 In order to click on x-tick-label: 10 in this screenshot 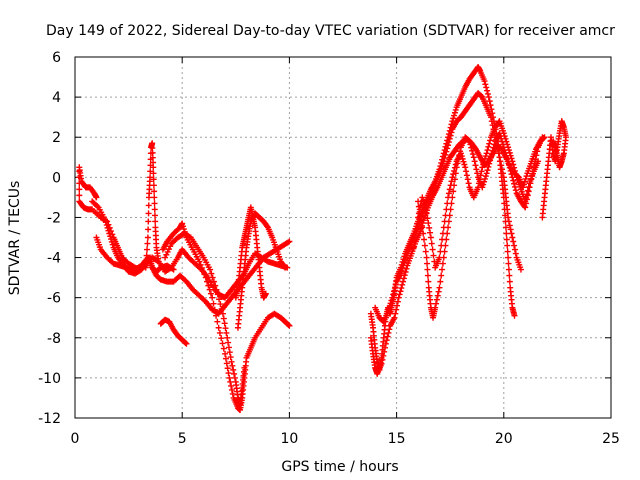, I will do `click(289, 439)`.